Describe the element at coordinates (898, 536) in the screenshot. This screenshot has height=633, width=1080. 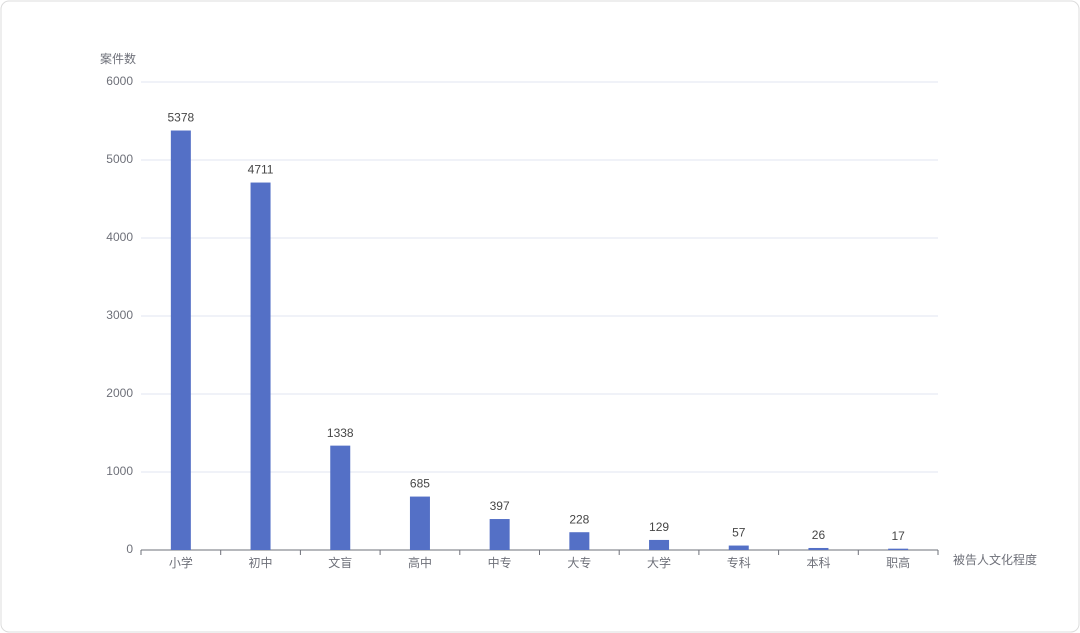
I see `value-label: 17` at that location.